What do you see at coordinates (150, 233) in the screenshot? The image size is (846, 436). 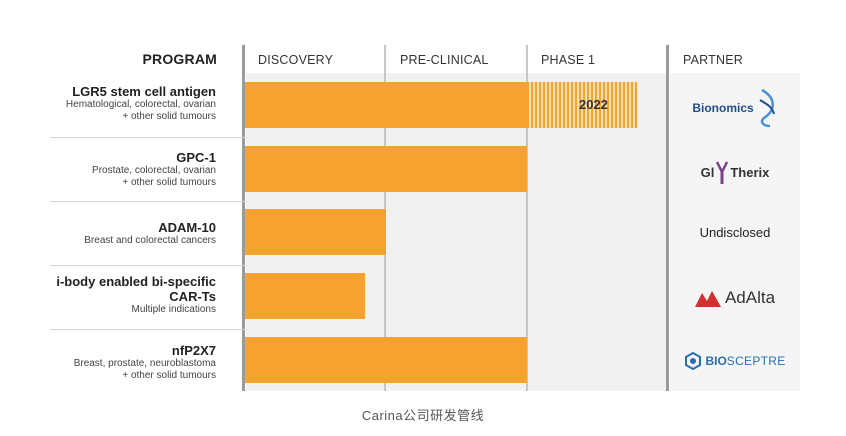 I see `program-label-adam10: ADAM-10 Breast and colorectal cancers` at bounding box center [150, 233].